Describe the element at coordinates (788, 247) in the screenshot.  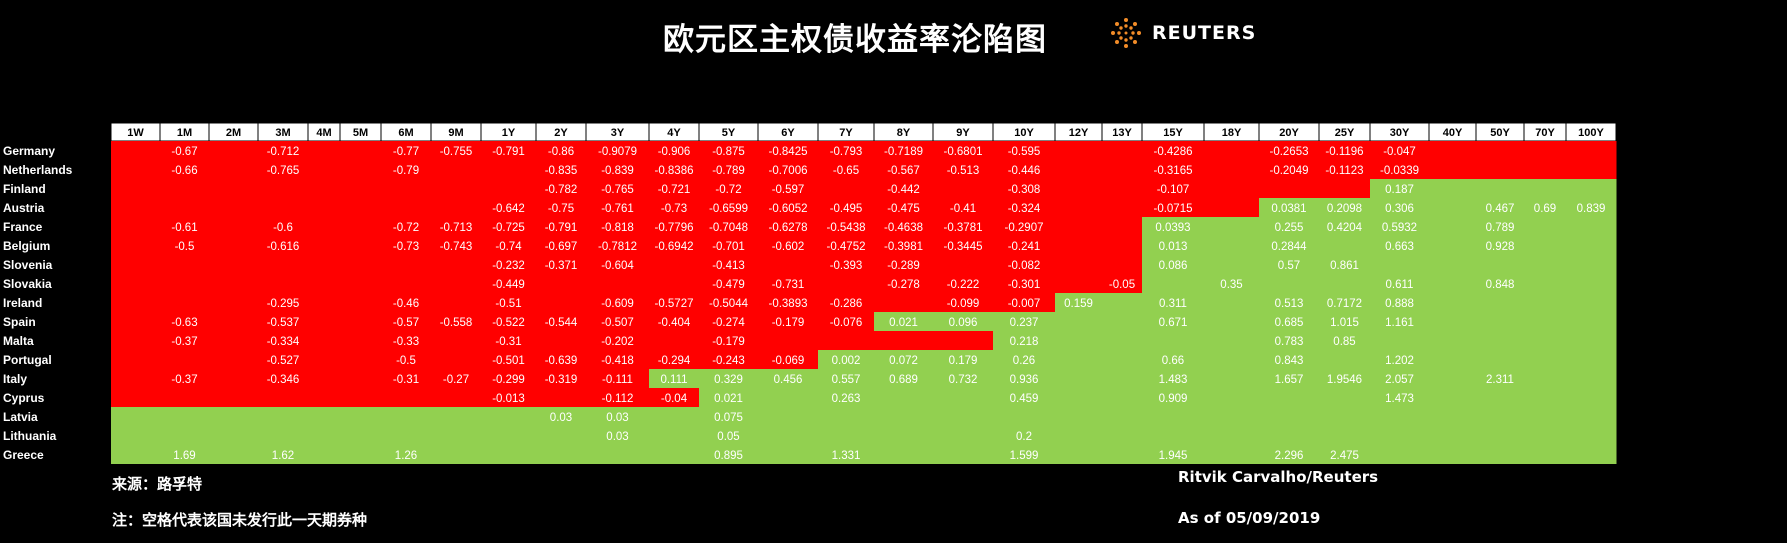
I see `cell-value: -0.602` at that location.